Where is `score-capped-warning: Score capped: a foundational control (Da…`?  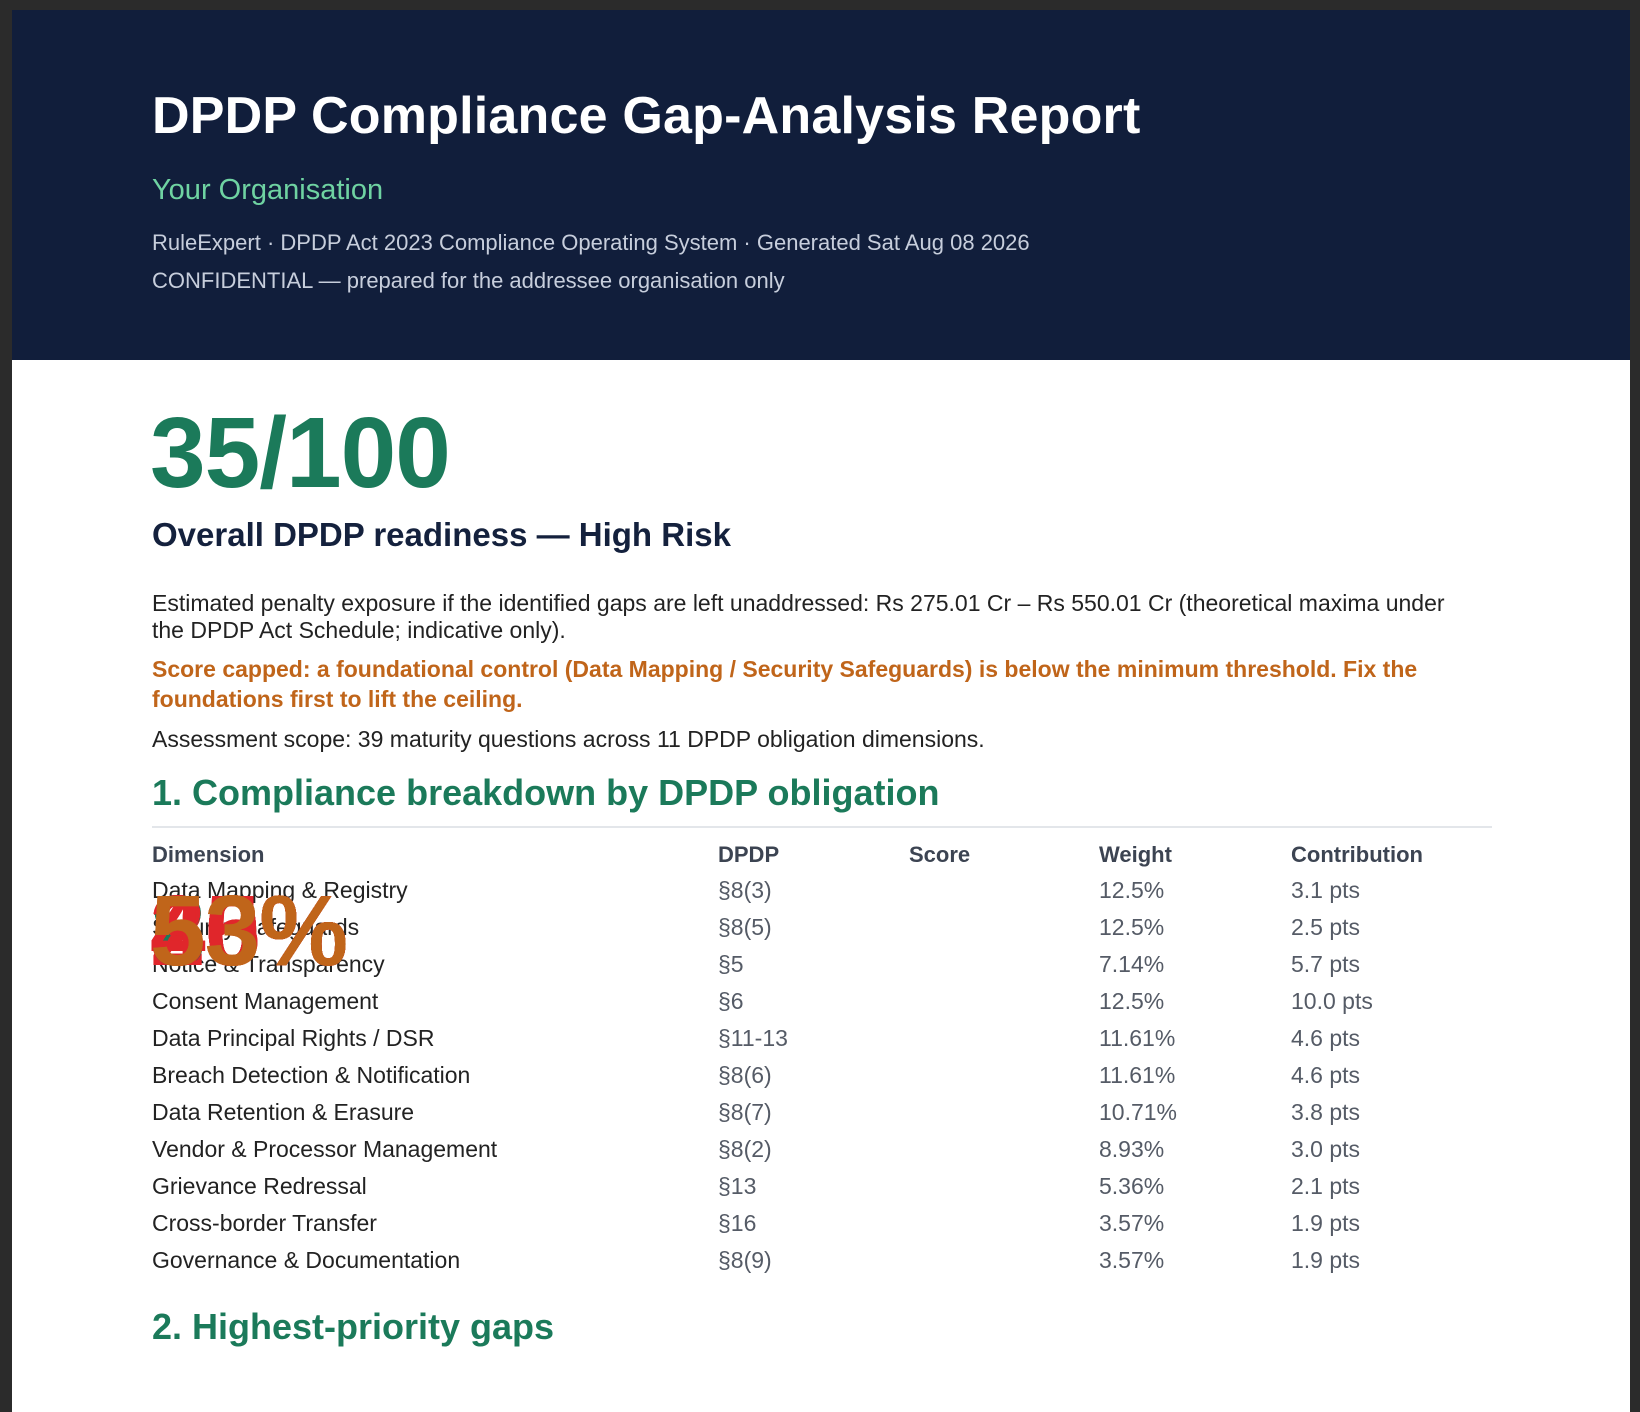 score-capped-warning: Score capped: a foundational control (Da… is located at coordinates (785, 684).